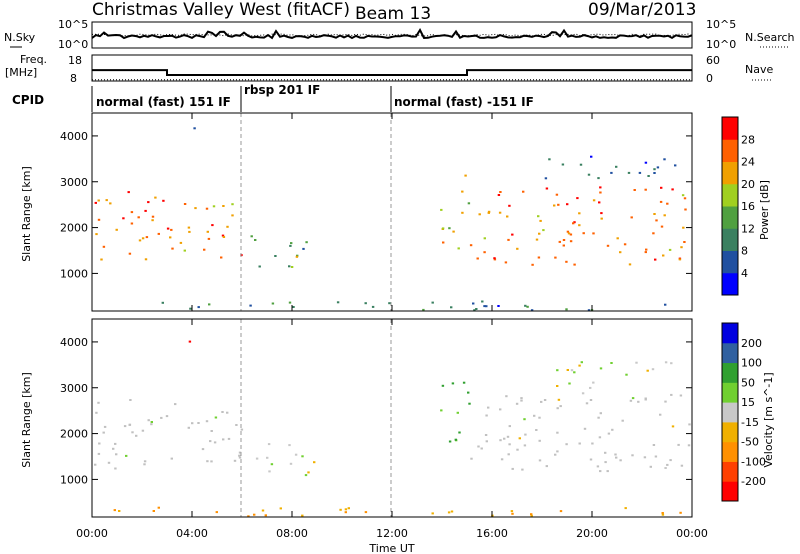 This screenshot has height=554, width=800. What do you see at coordinates (464, 102) in the screenshot?
I see `cpid-mode-2: normal (fast) -151 IF` at bounding box center [464, 102].